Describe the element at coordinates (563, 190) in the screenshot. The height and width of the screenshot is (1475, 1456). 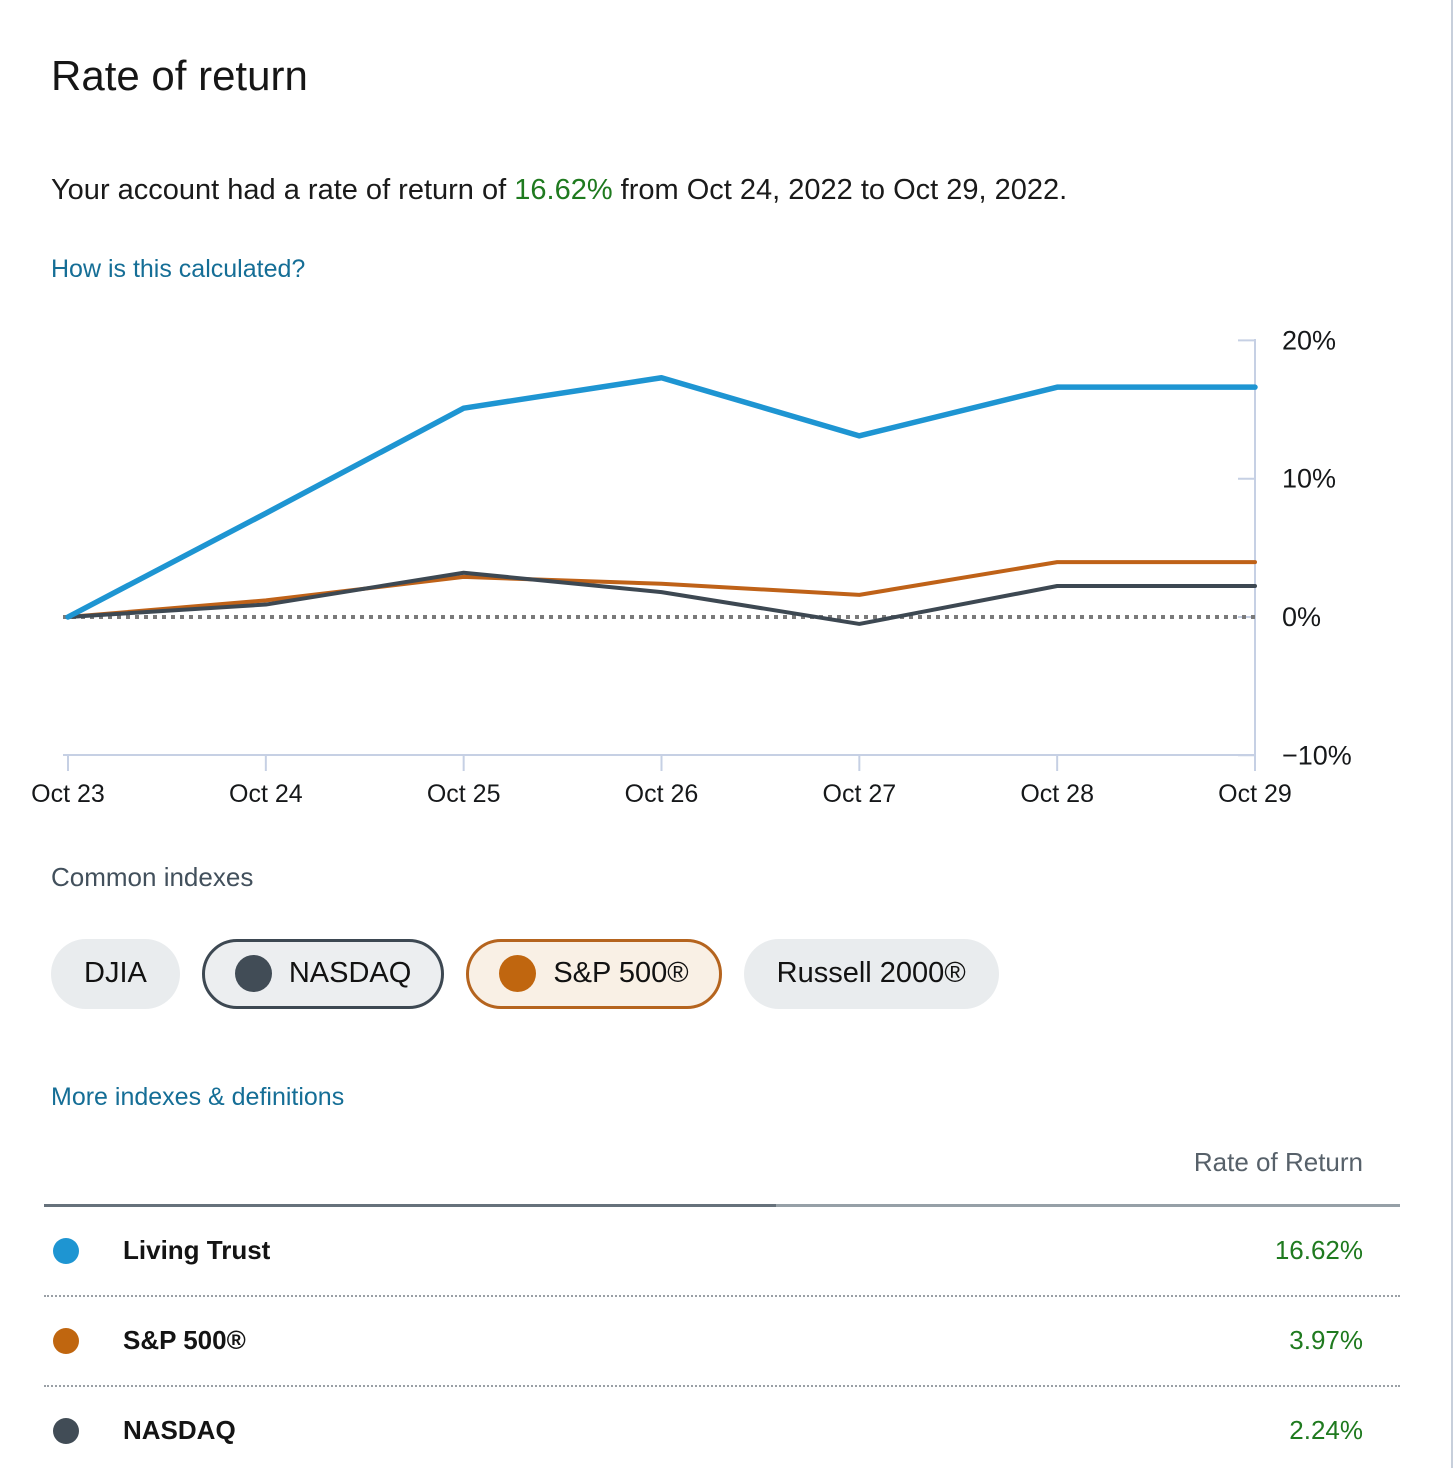
I see `summary-return-value: 16.62%` at that location.